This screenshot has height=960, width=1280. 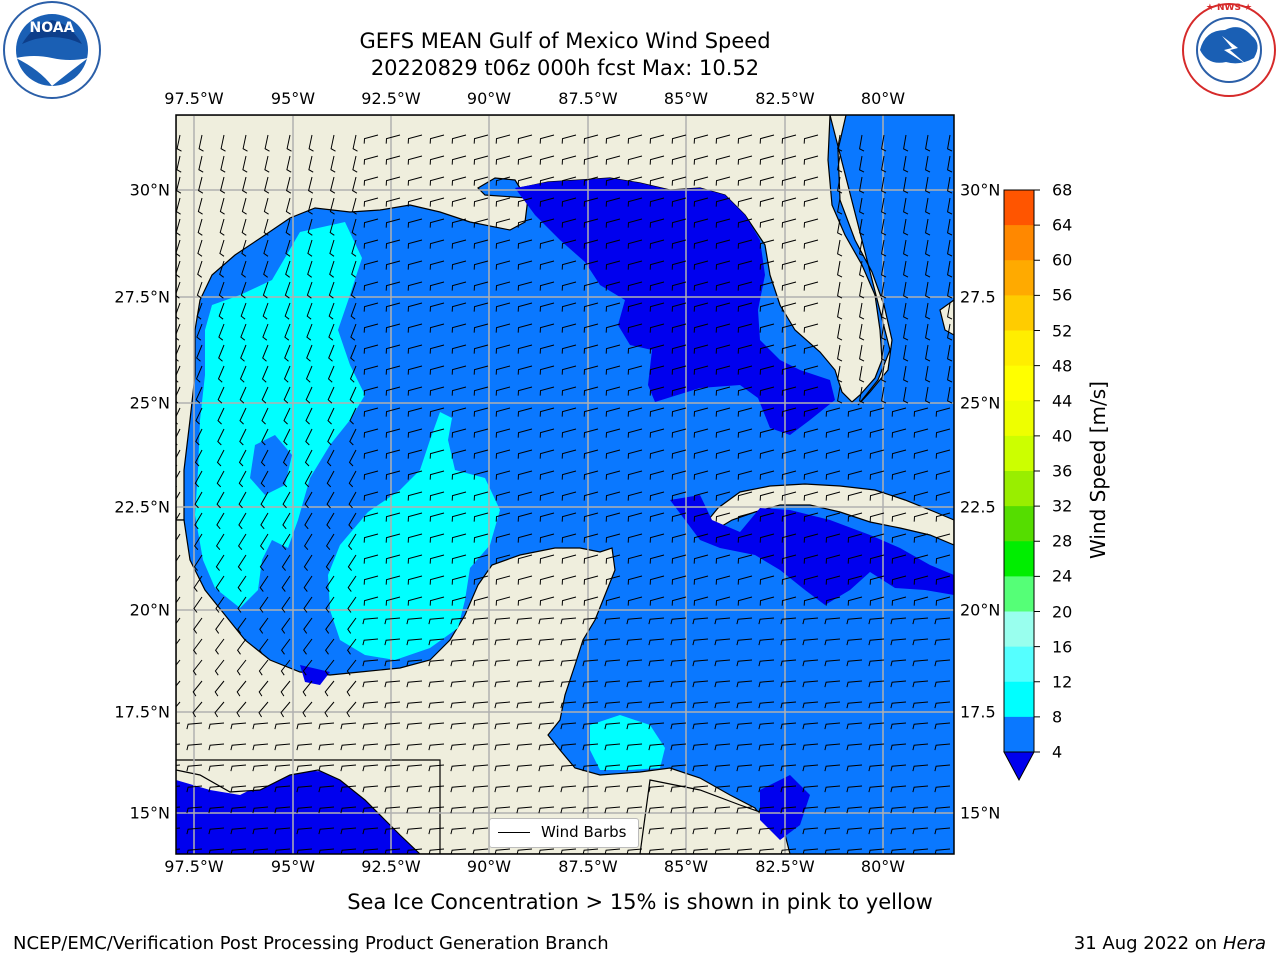 I want to click on footer-date-text: 31 Aug 2022 on, so click(x=1145, y=943).